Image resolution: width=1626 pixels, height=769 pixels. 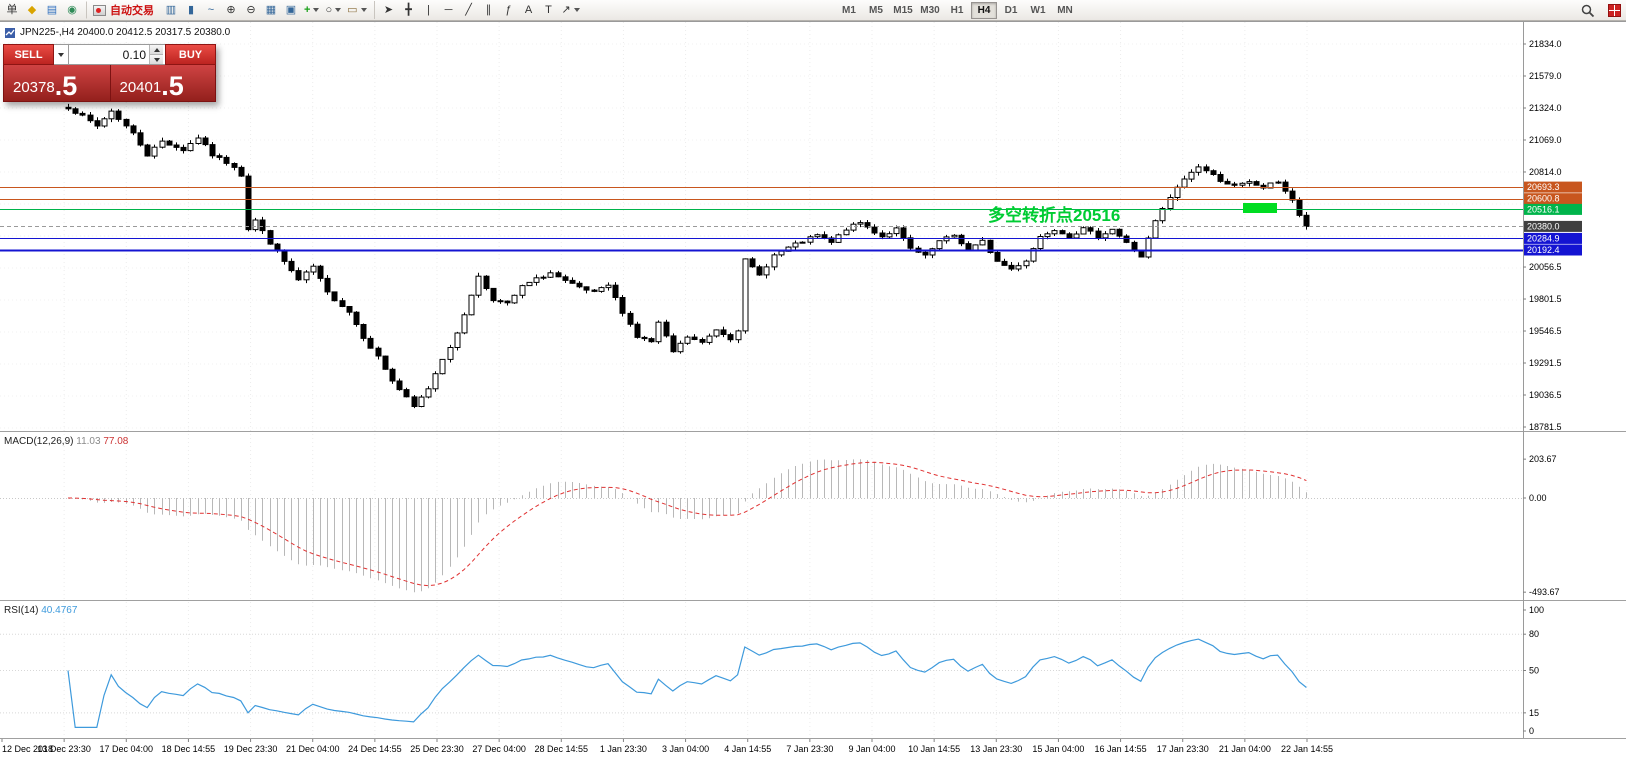 I want to click on macd-signal-line, so click(x=687, y=524).